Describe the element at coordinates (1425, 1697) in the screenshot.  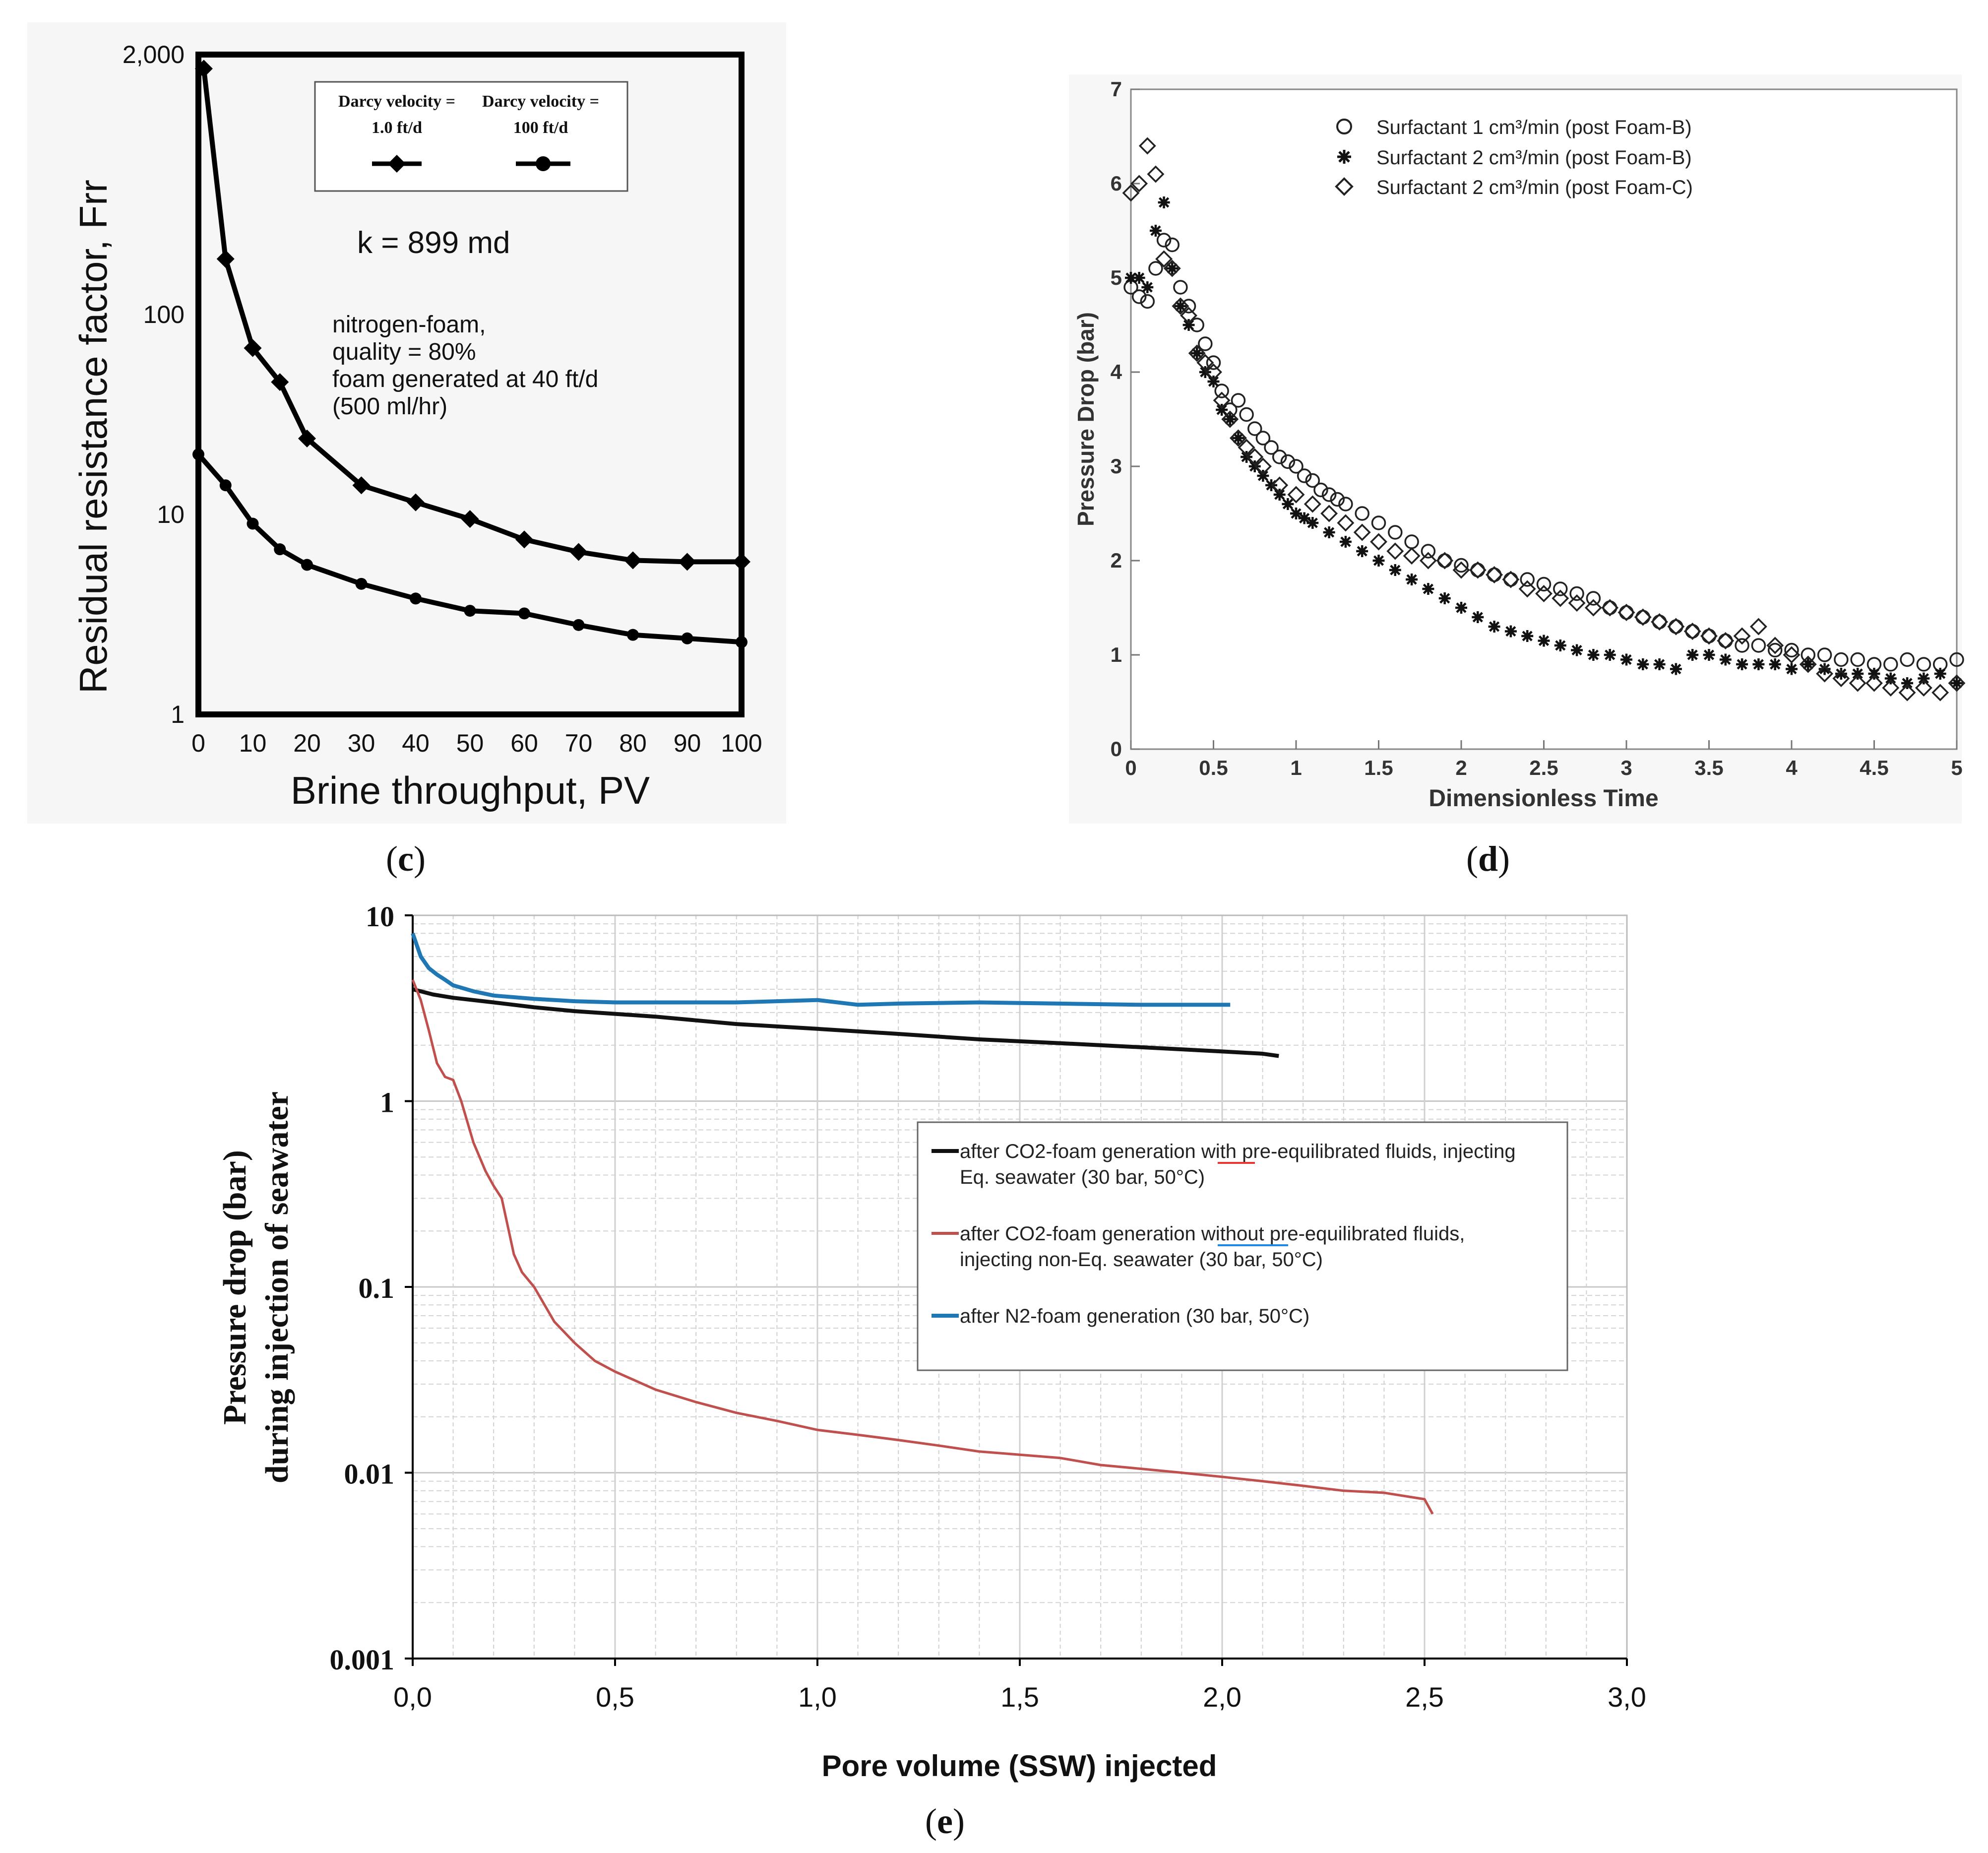
I see `panel-e-x-tick-label: 2,5` at that location.